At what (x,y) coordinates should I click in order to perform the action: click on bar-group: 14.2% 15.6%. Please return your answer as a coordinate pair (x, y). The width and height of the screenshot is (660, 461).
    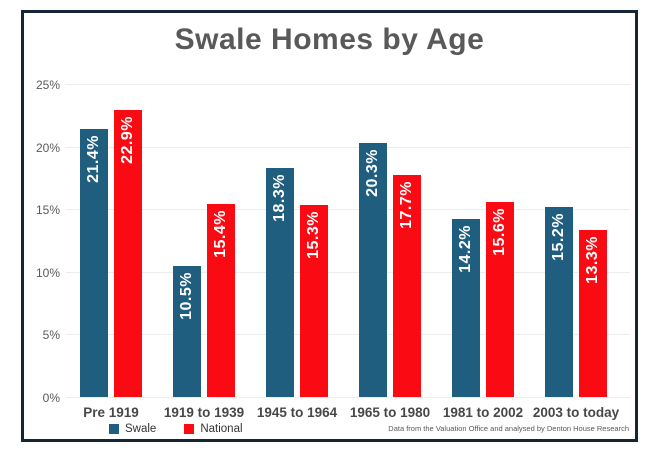
    Looking at the image, I should click on (483, 240).